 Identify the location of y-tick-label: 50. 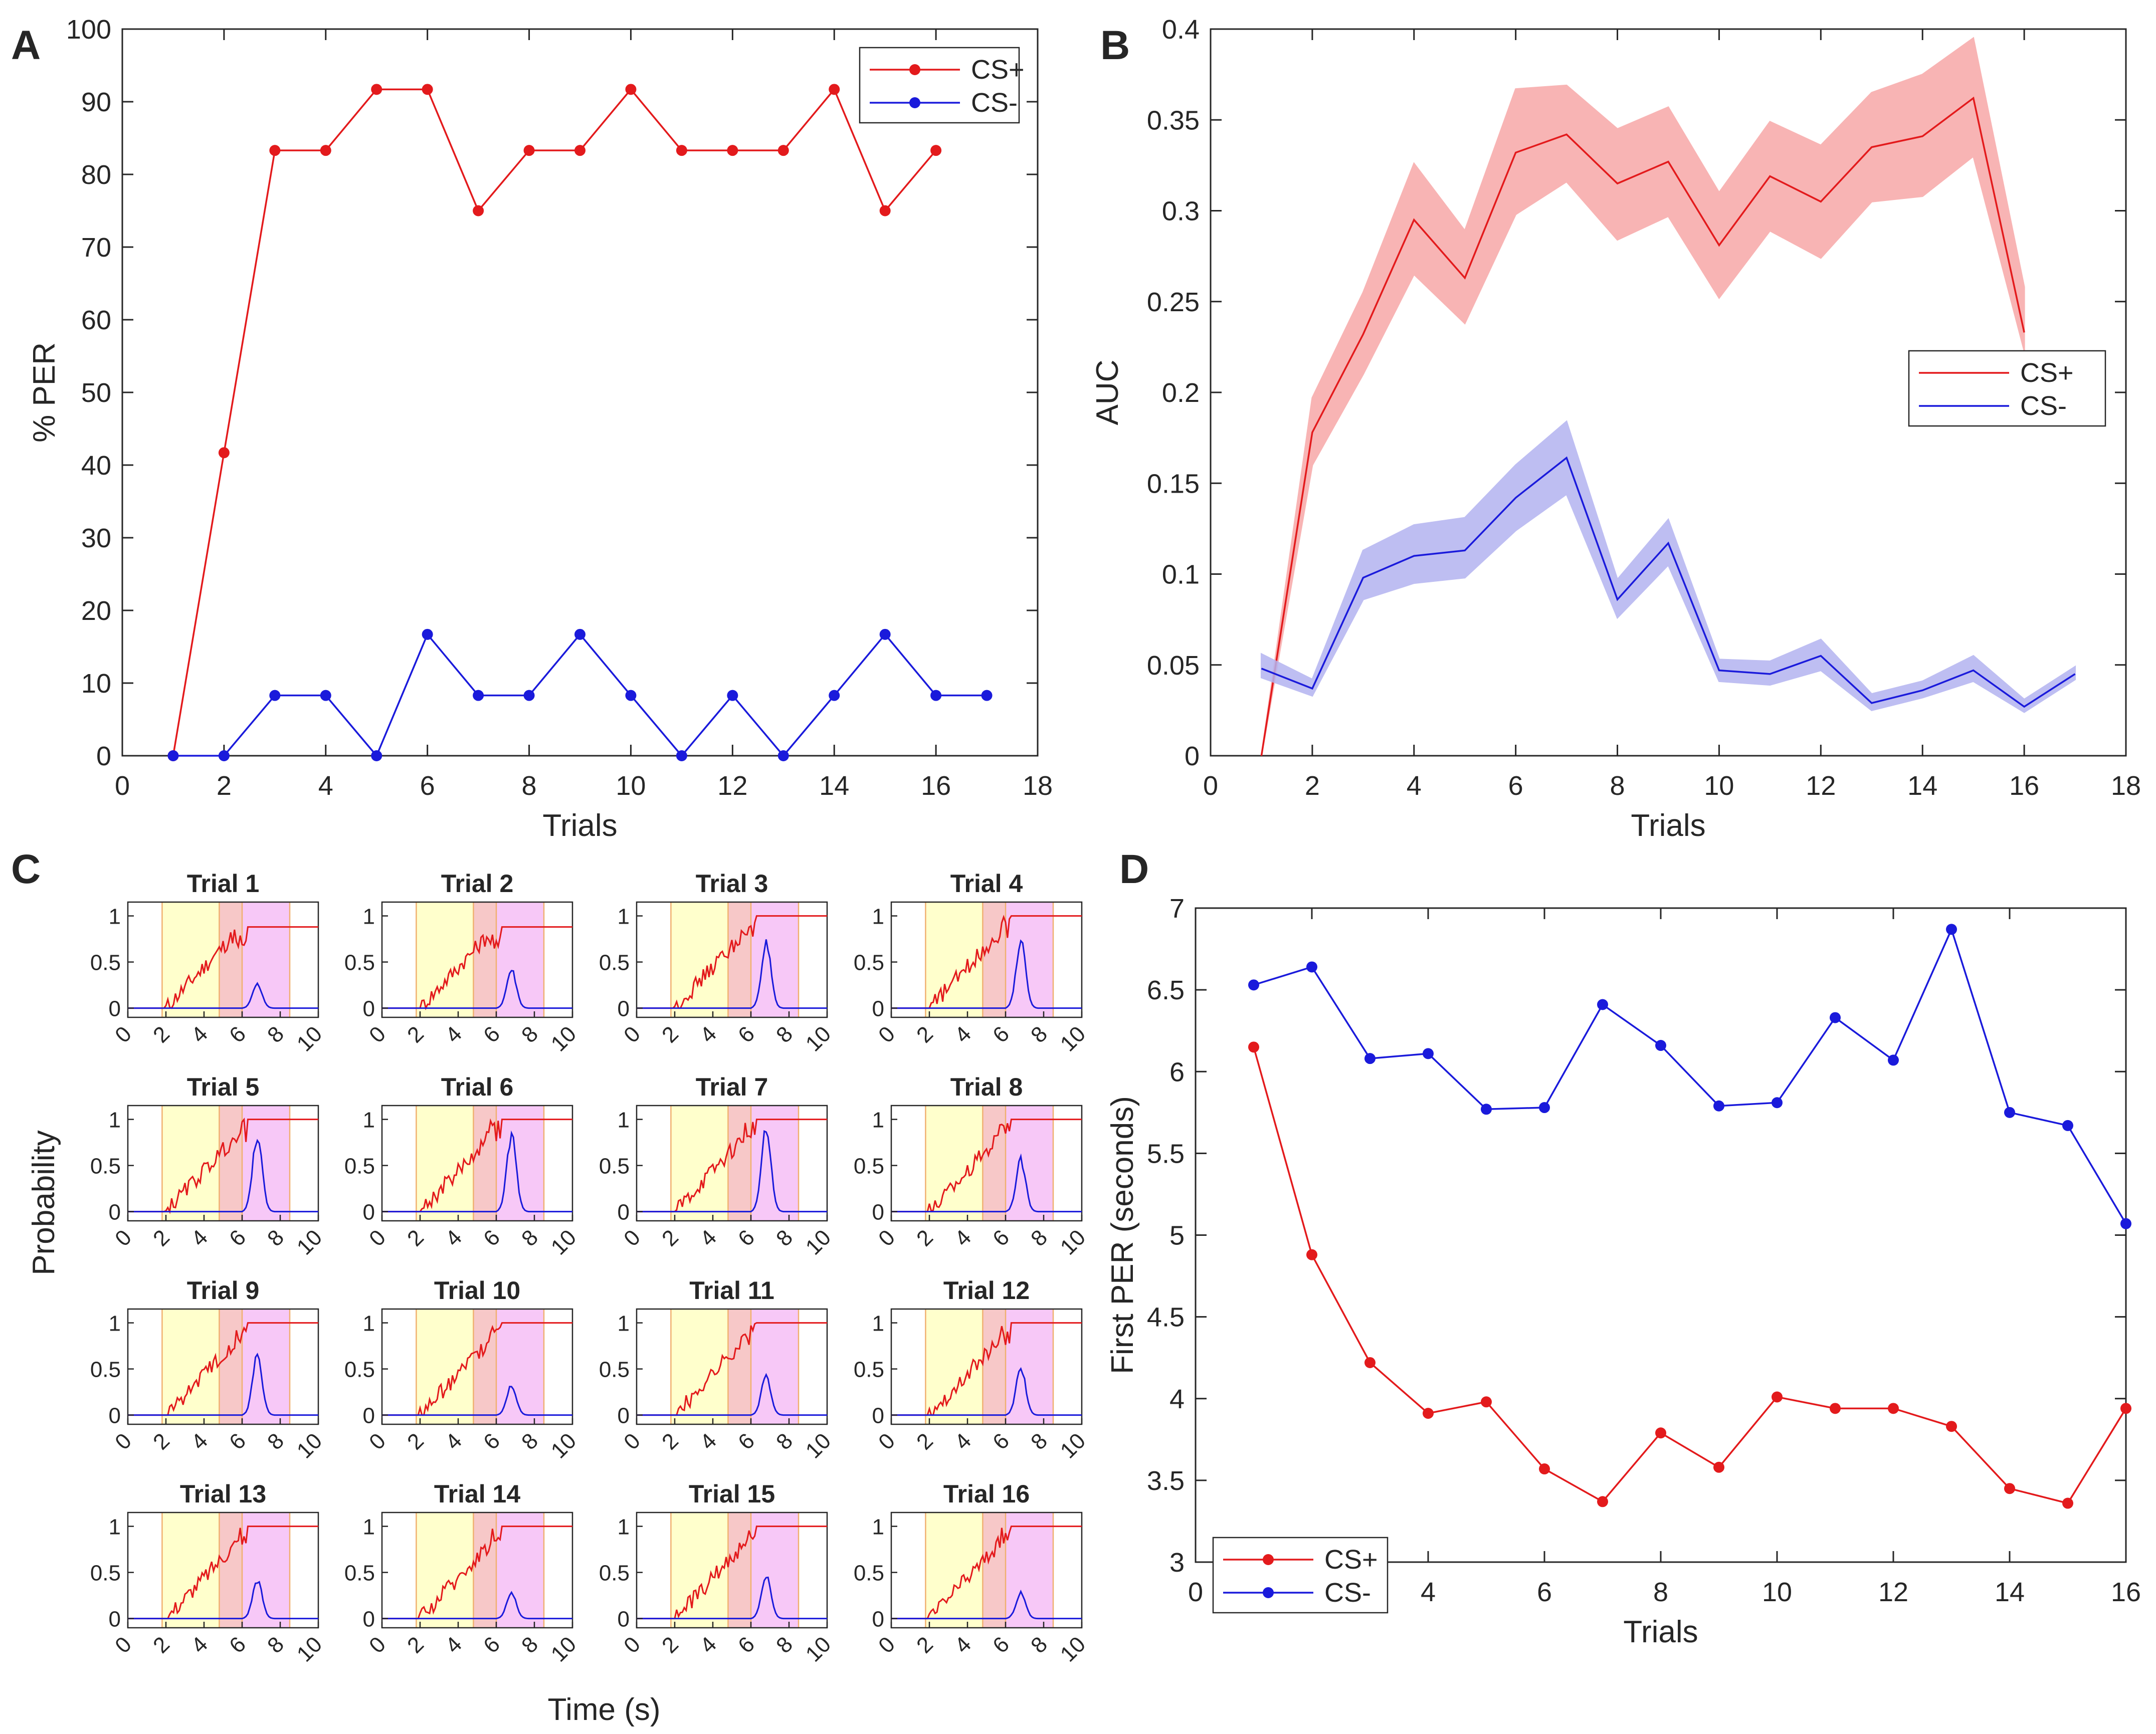
(96, 393).